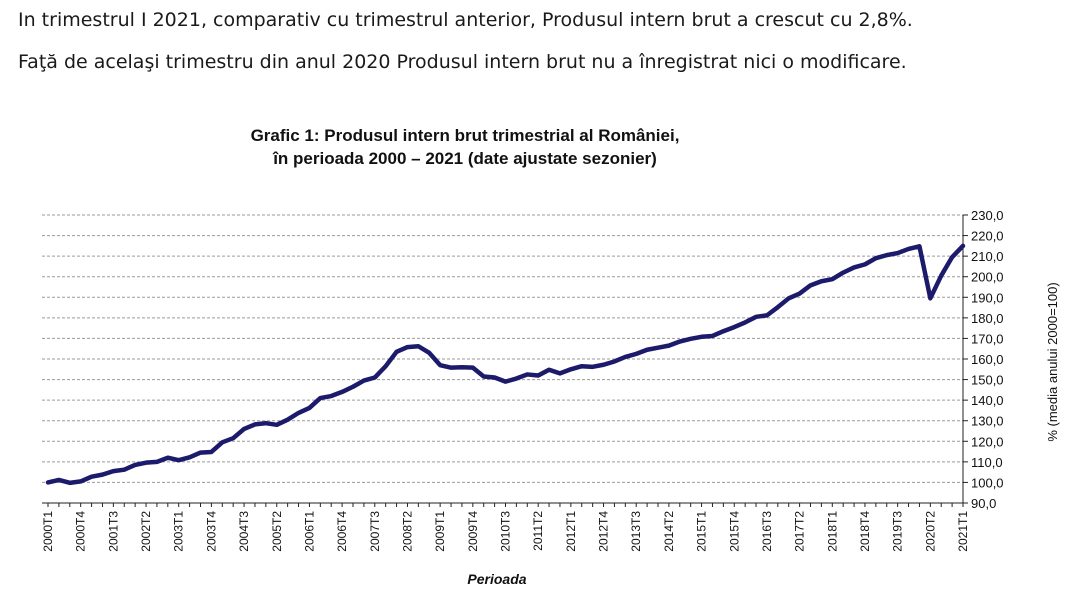 The height and width of the screenshot is (613, 1076). I want to click on y-tick-label: 100,0, so click(987, 482).